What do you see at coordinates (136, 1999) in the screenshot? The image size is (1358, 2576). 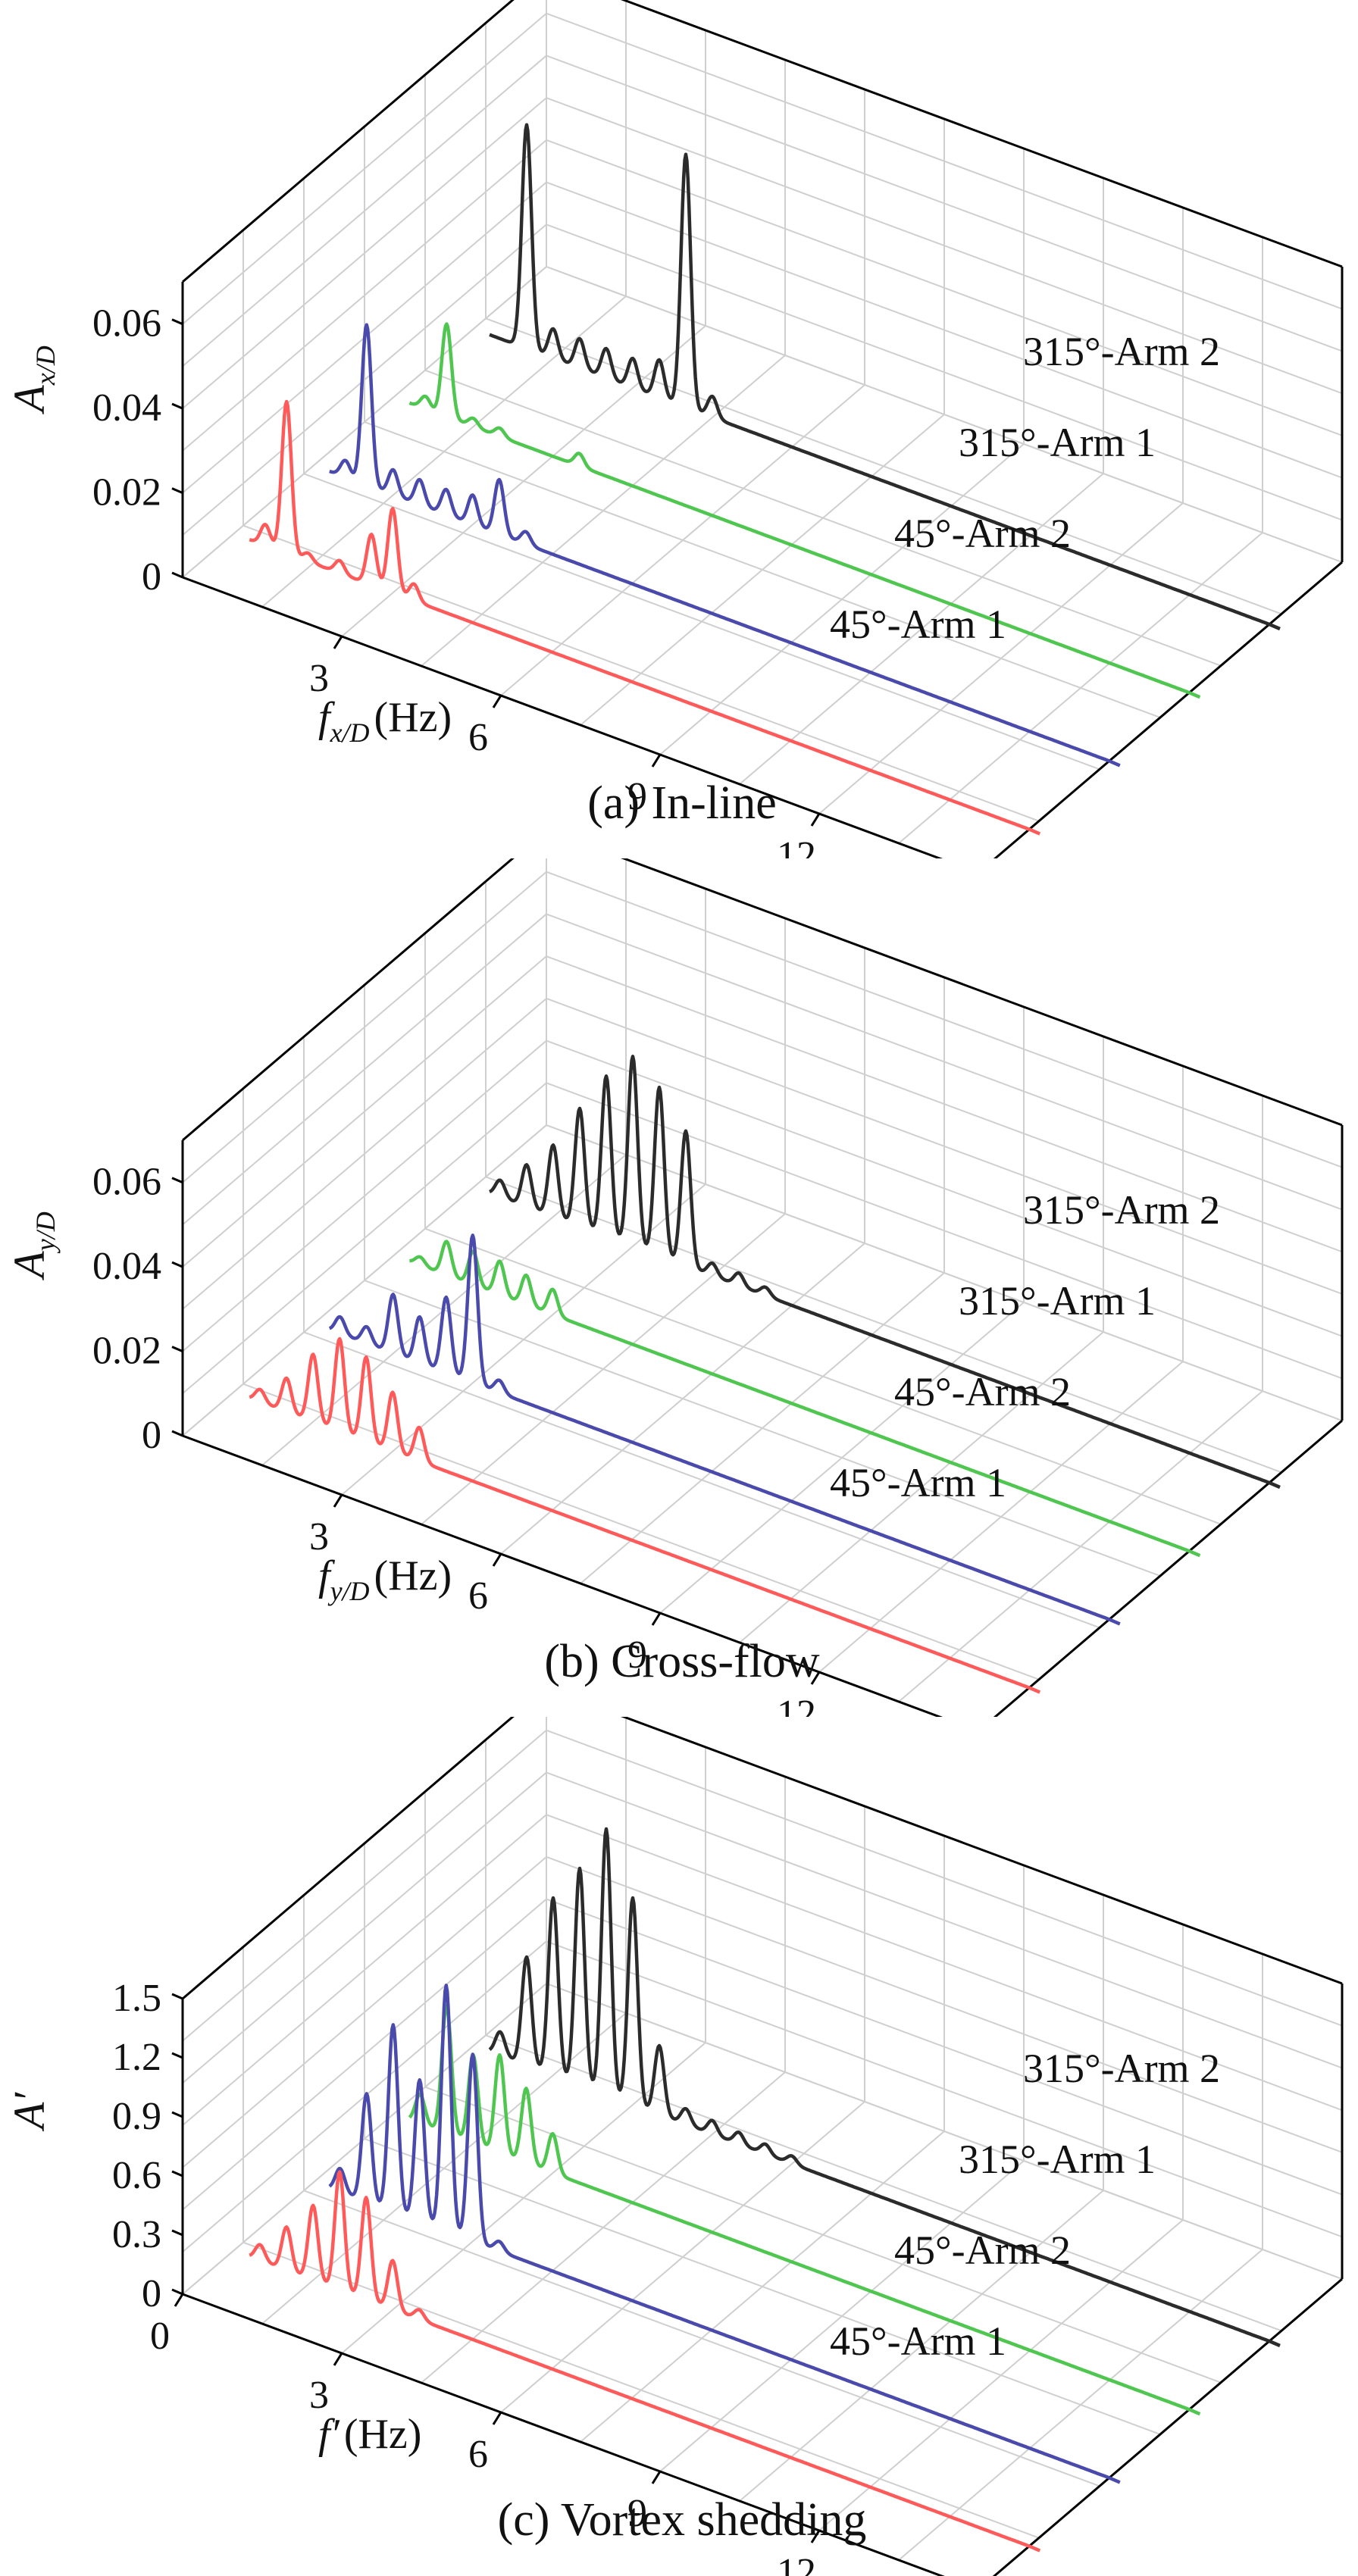 I see `y-tick-label: 1.5` at bounding box center [136, 1999].